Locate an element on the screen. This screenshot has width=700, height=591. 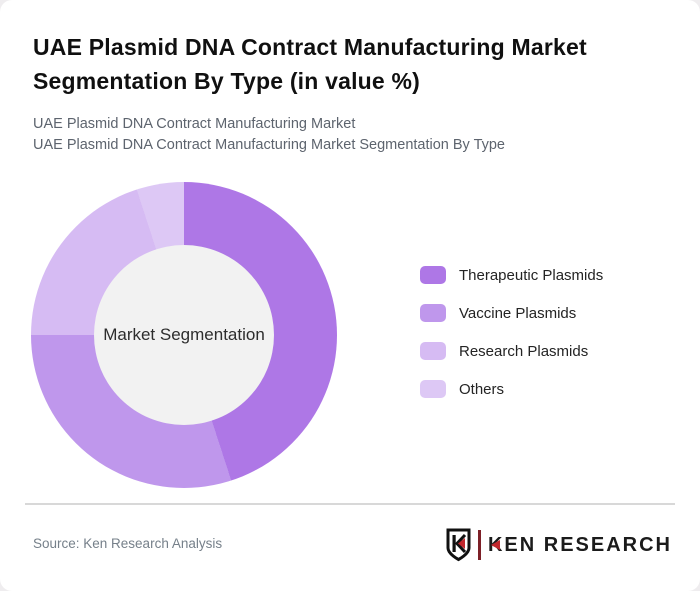
ken-research-logo: KEN RESEARCH is located at coordinates (558, 545).